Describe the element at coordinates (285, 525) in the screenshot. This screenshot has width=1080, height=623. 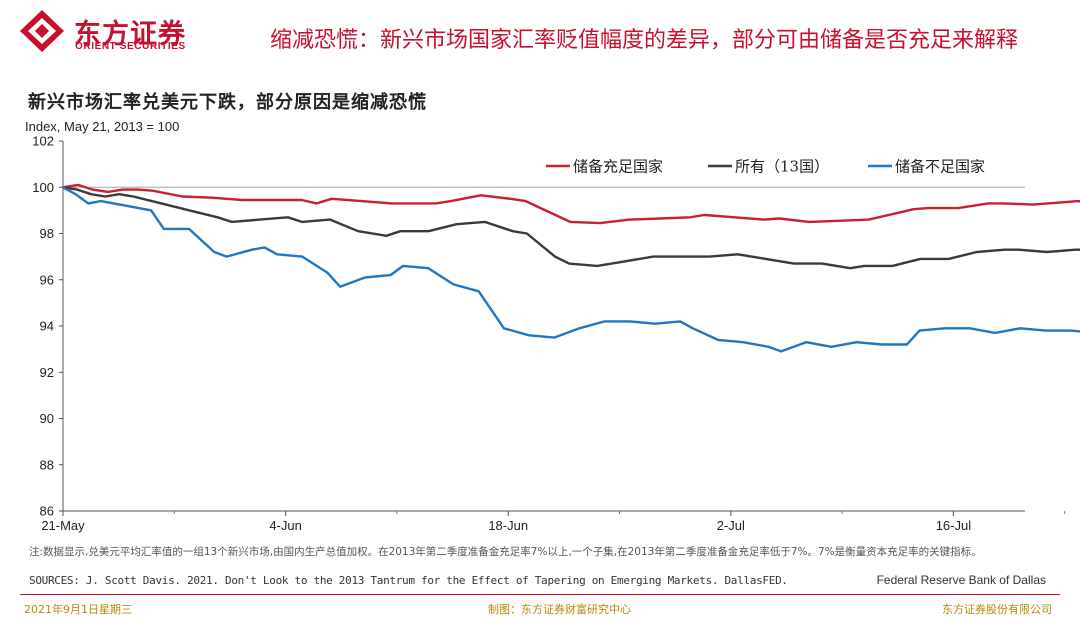
I see `x-tick-label: 4-Jun` at that location.